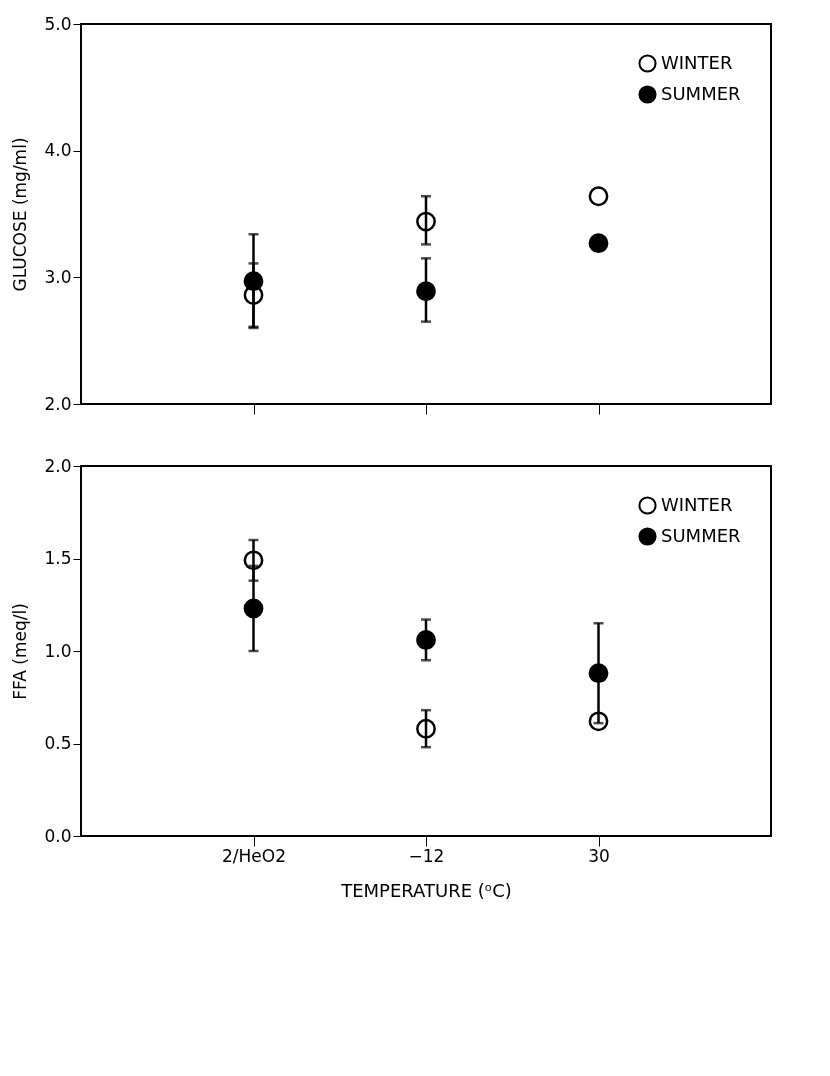 Image resolution: width=830 pixels, height=1076 pixels. Describe the element at coordinates (58, 23) in the screenshot. I see `y-tick-label: 5.0` at that location.